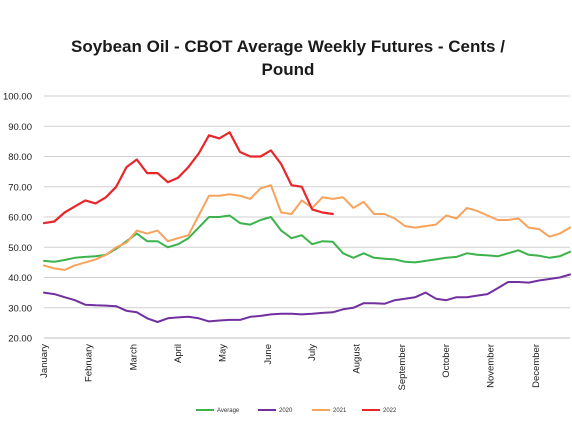  Describe the element at coordinates (20, 157) in the screenshot. I see `y-tick-label: 80.00` at that location.